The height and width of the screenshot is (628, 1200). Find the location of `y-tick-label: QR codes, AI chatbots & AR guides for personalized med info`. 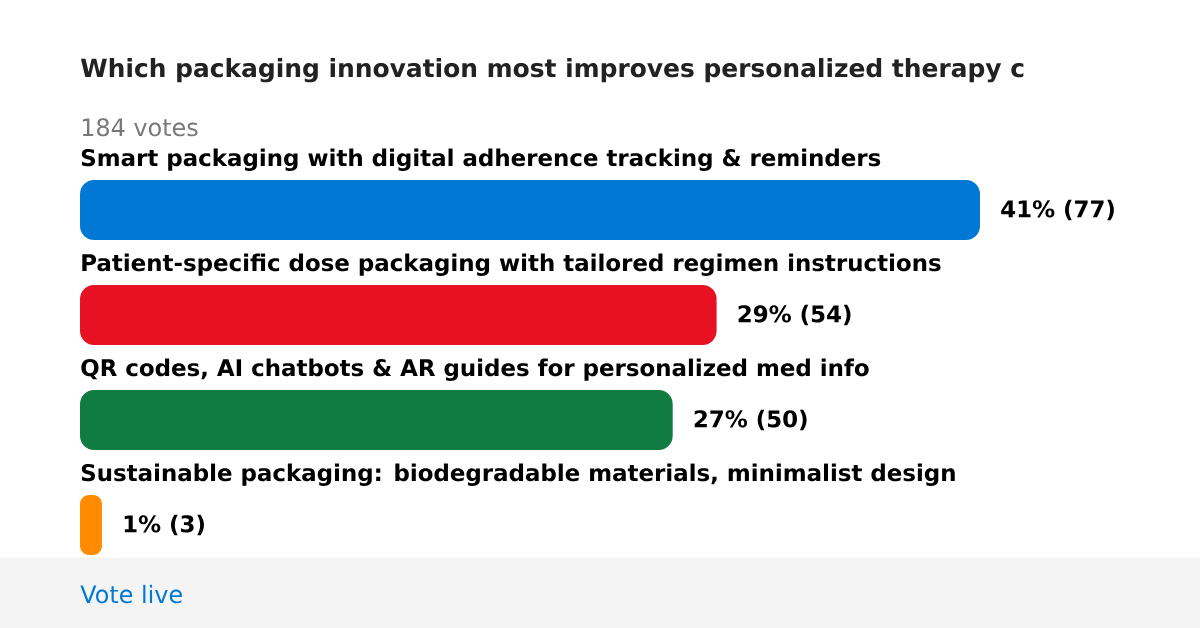

y-tick-label: QR codes, AI chatbots & AR guides for personalized med info is located at coordinates (475, 369).